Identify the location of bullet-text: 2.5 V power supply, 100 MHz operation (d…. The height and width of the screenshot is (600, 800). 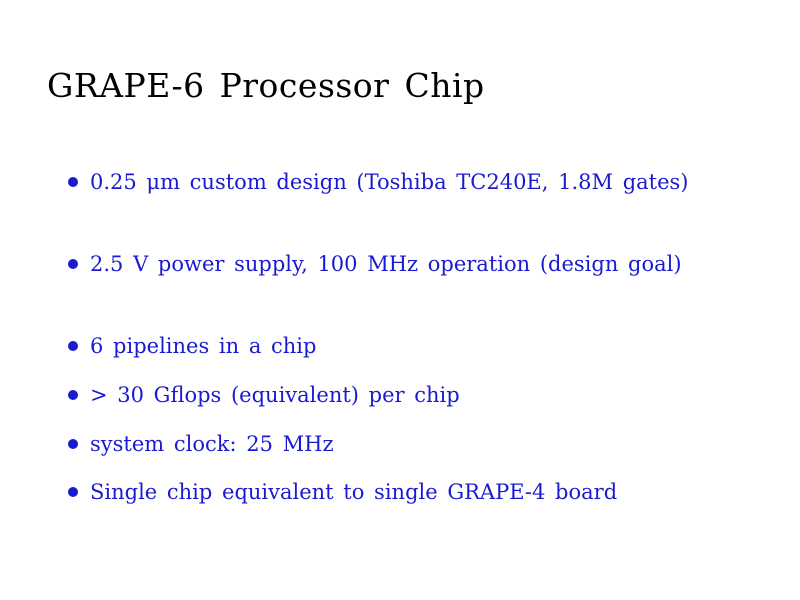
(386, 264).